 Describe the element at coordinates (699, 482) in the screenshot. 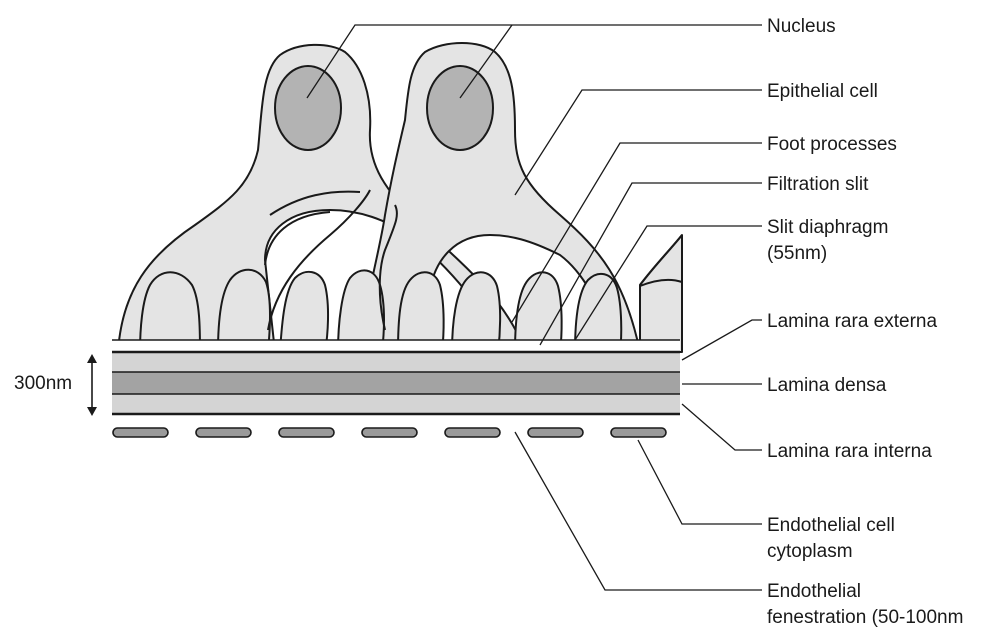

I see `leader-endothelial-cytoplasm` at that location.